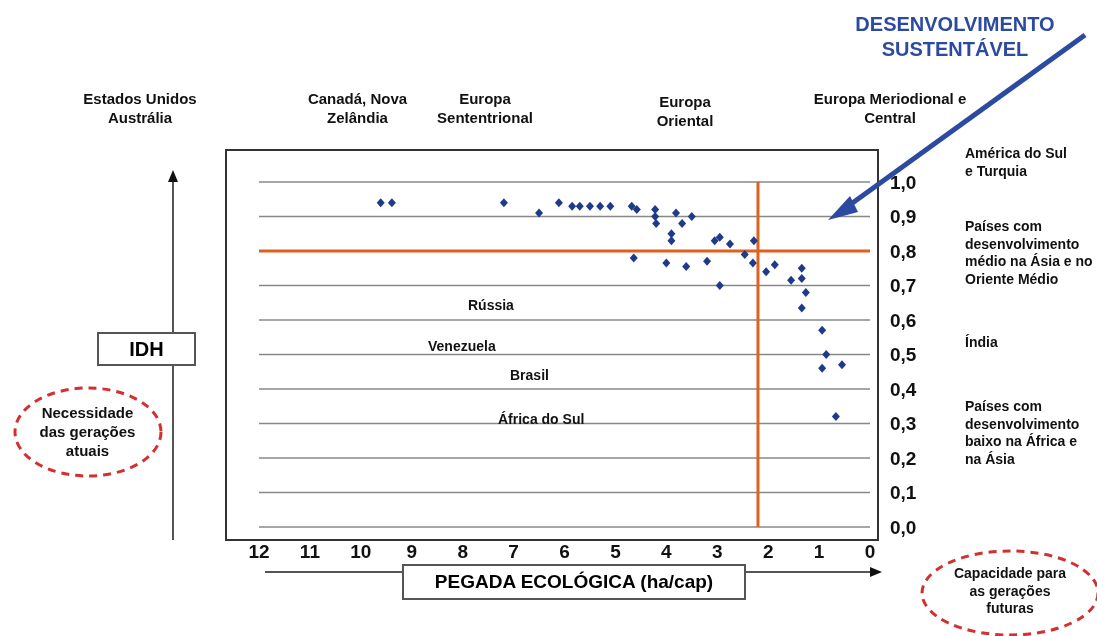 The image size is (1097, 636). I want to click on annotation: Rússia, so click(491, 305).